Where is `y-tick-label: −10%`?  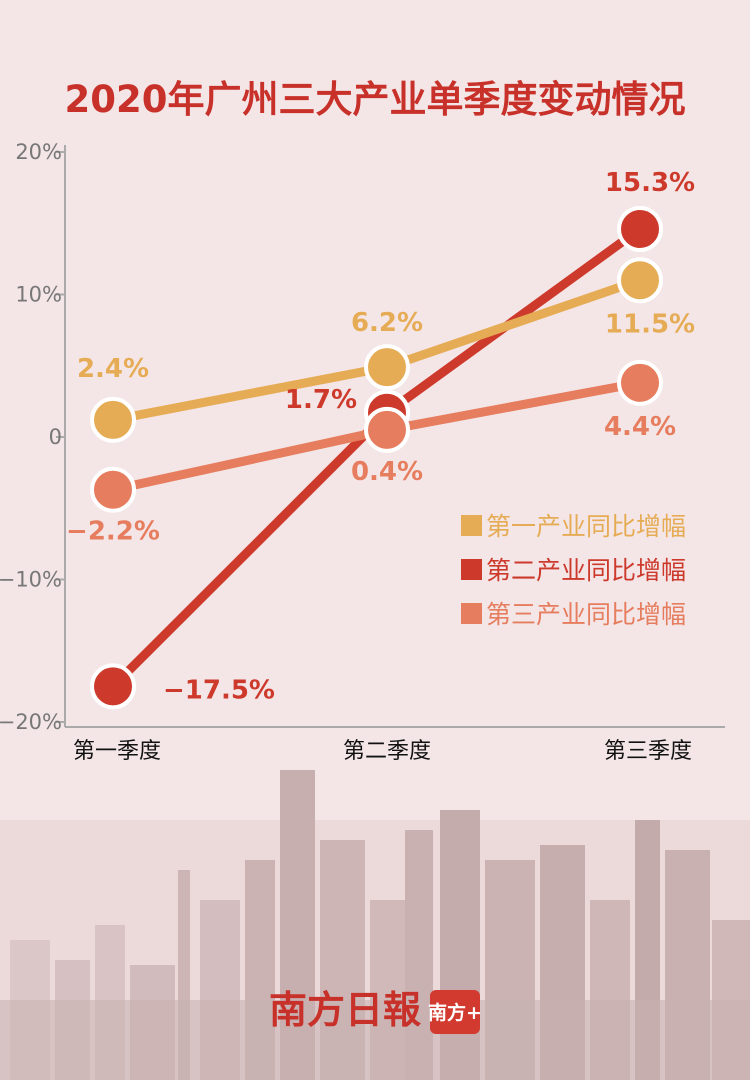
y-tick-label: −10% is located at coordinates (31, 580).